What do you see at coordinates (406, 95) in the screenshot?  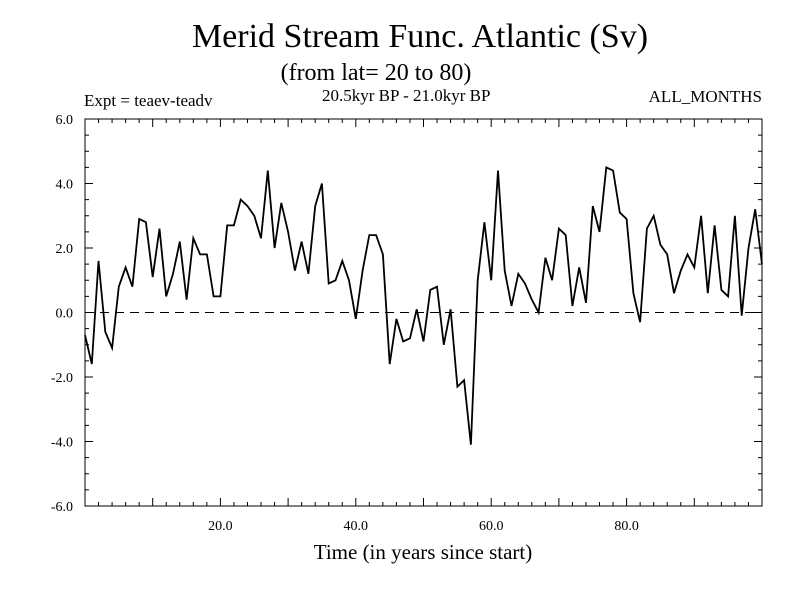 I see `period-label: 20.5kyr BP - 21.0kyr BP` at bounding box center [406, 95].